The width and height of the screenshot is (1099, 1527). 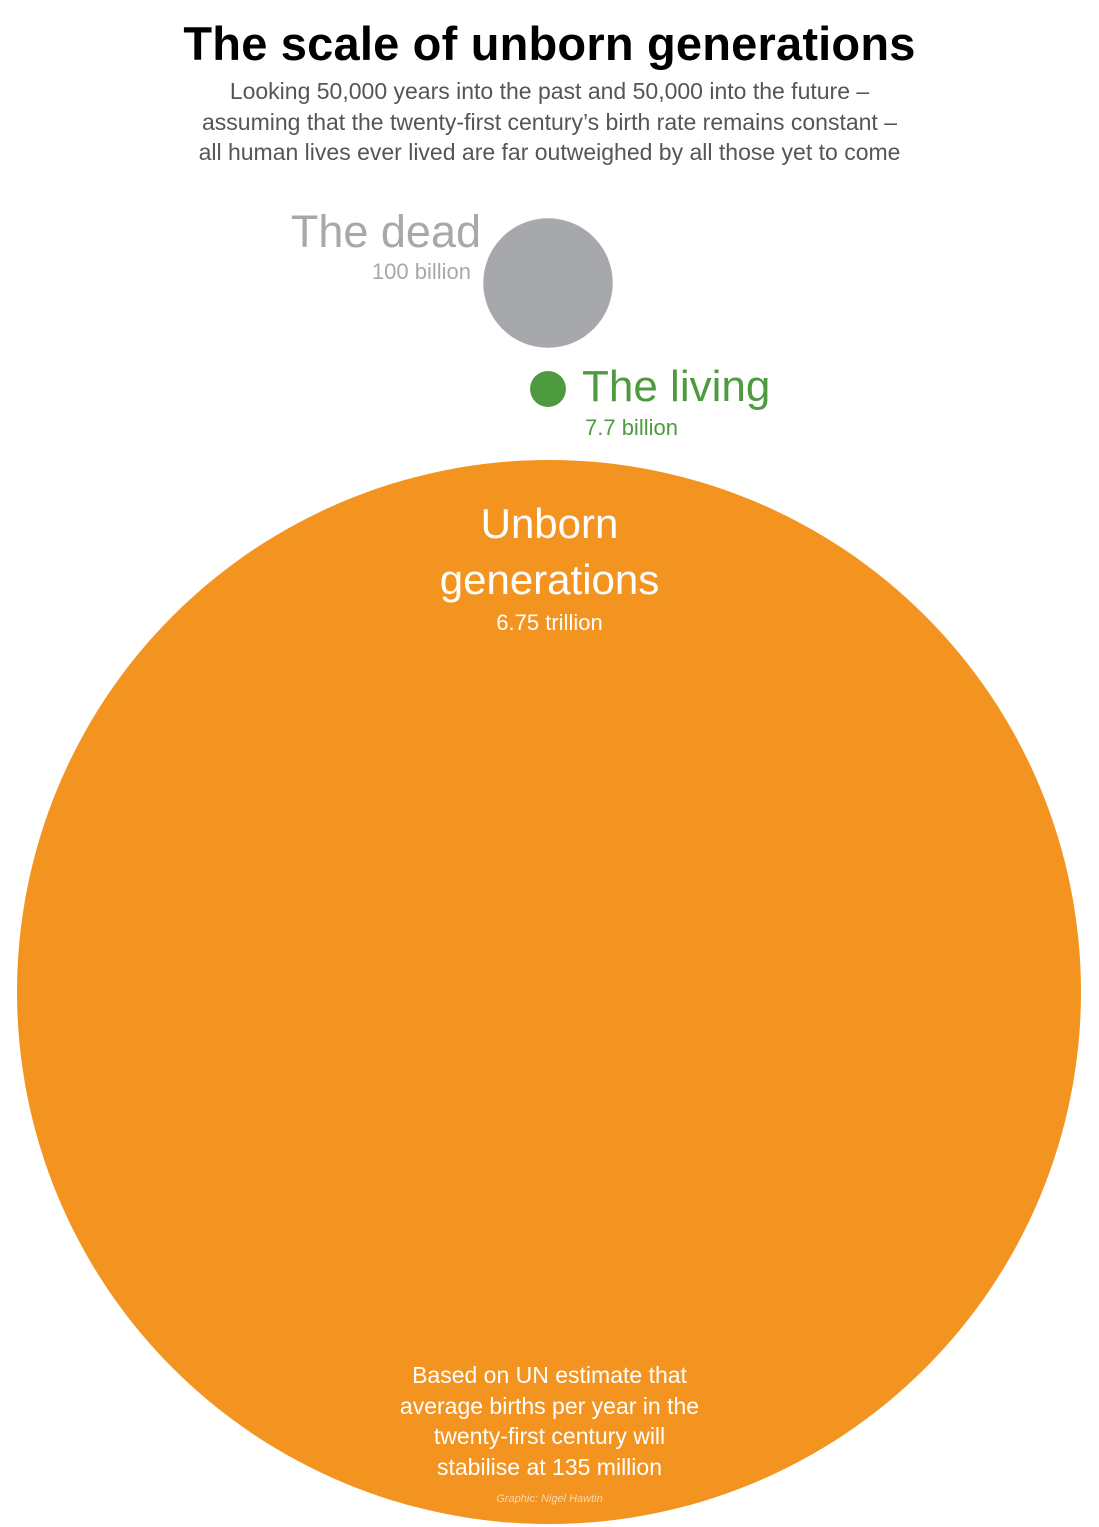 I want to click on unborn-label-line: generations, so click(x=549, y=579).